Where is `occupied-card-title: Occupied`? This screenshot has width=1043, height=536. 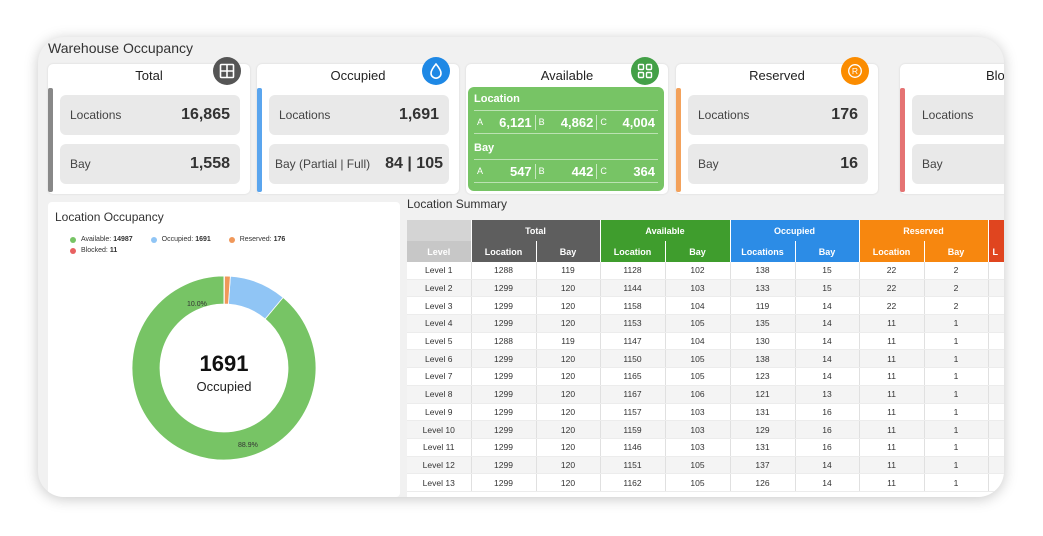 occupied-card-title: Occupied is located at coordinates (358, 75).